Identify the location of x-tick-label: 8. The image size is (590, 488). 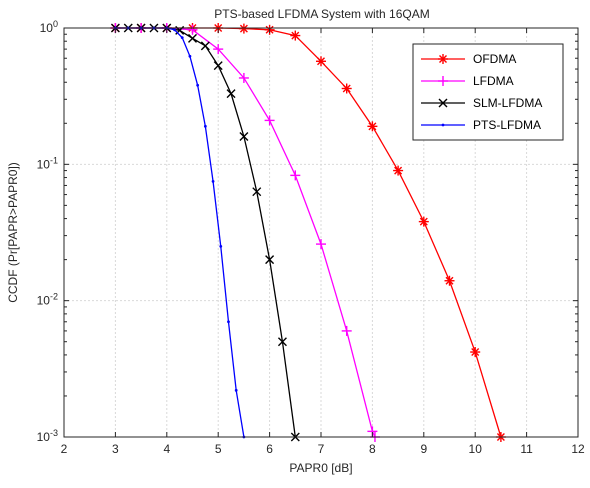
(372, 449).